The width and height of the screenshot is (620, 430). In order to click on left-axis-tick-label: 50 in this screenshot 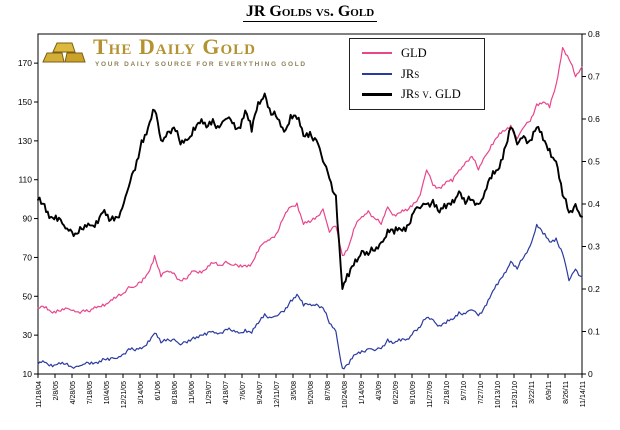, I will do `click(28, 296)`.